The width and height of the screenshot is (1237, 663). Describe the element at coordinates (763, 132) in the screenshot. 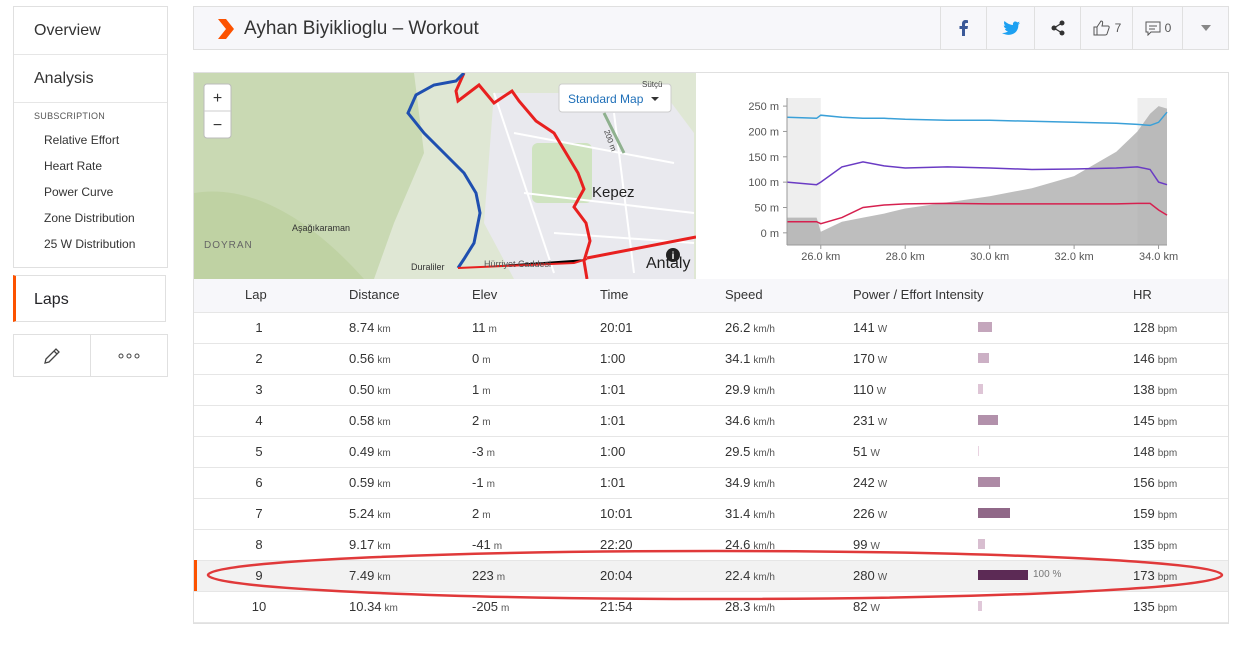

I see `y-tick-label: 200 m` at that location.